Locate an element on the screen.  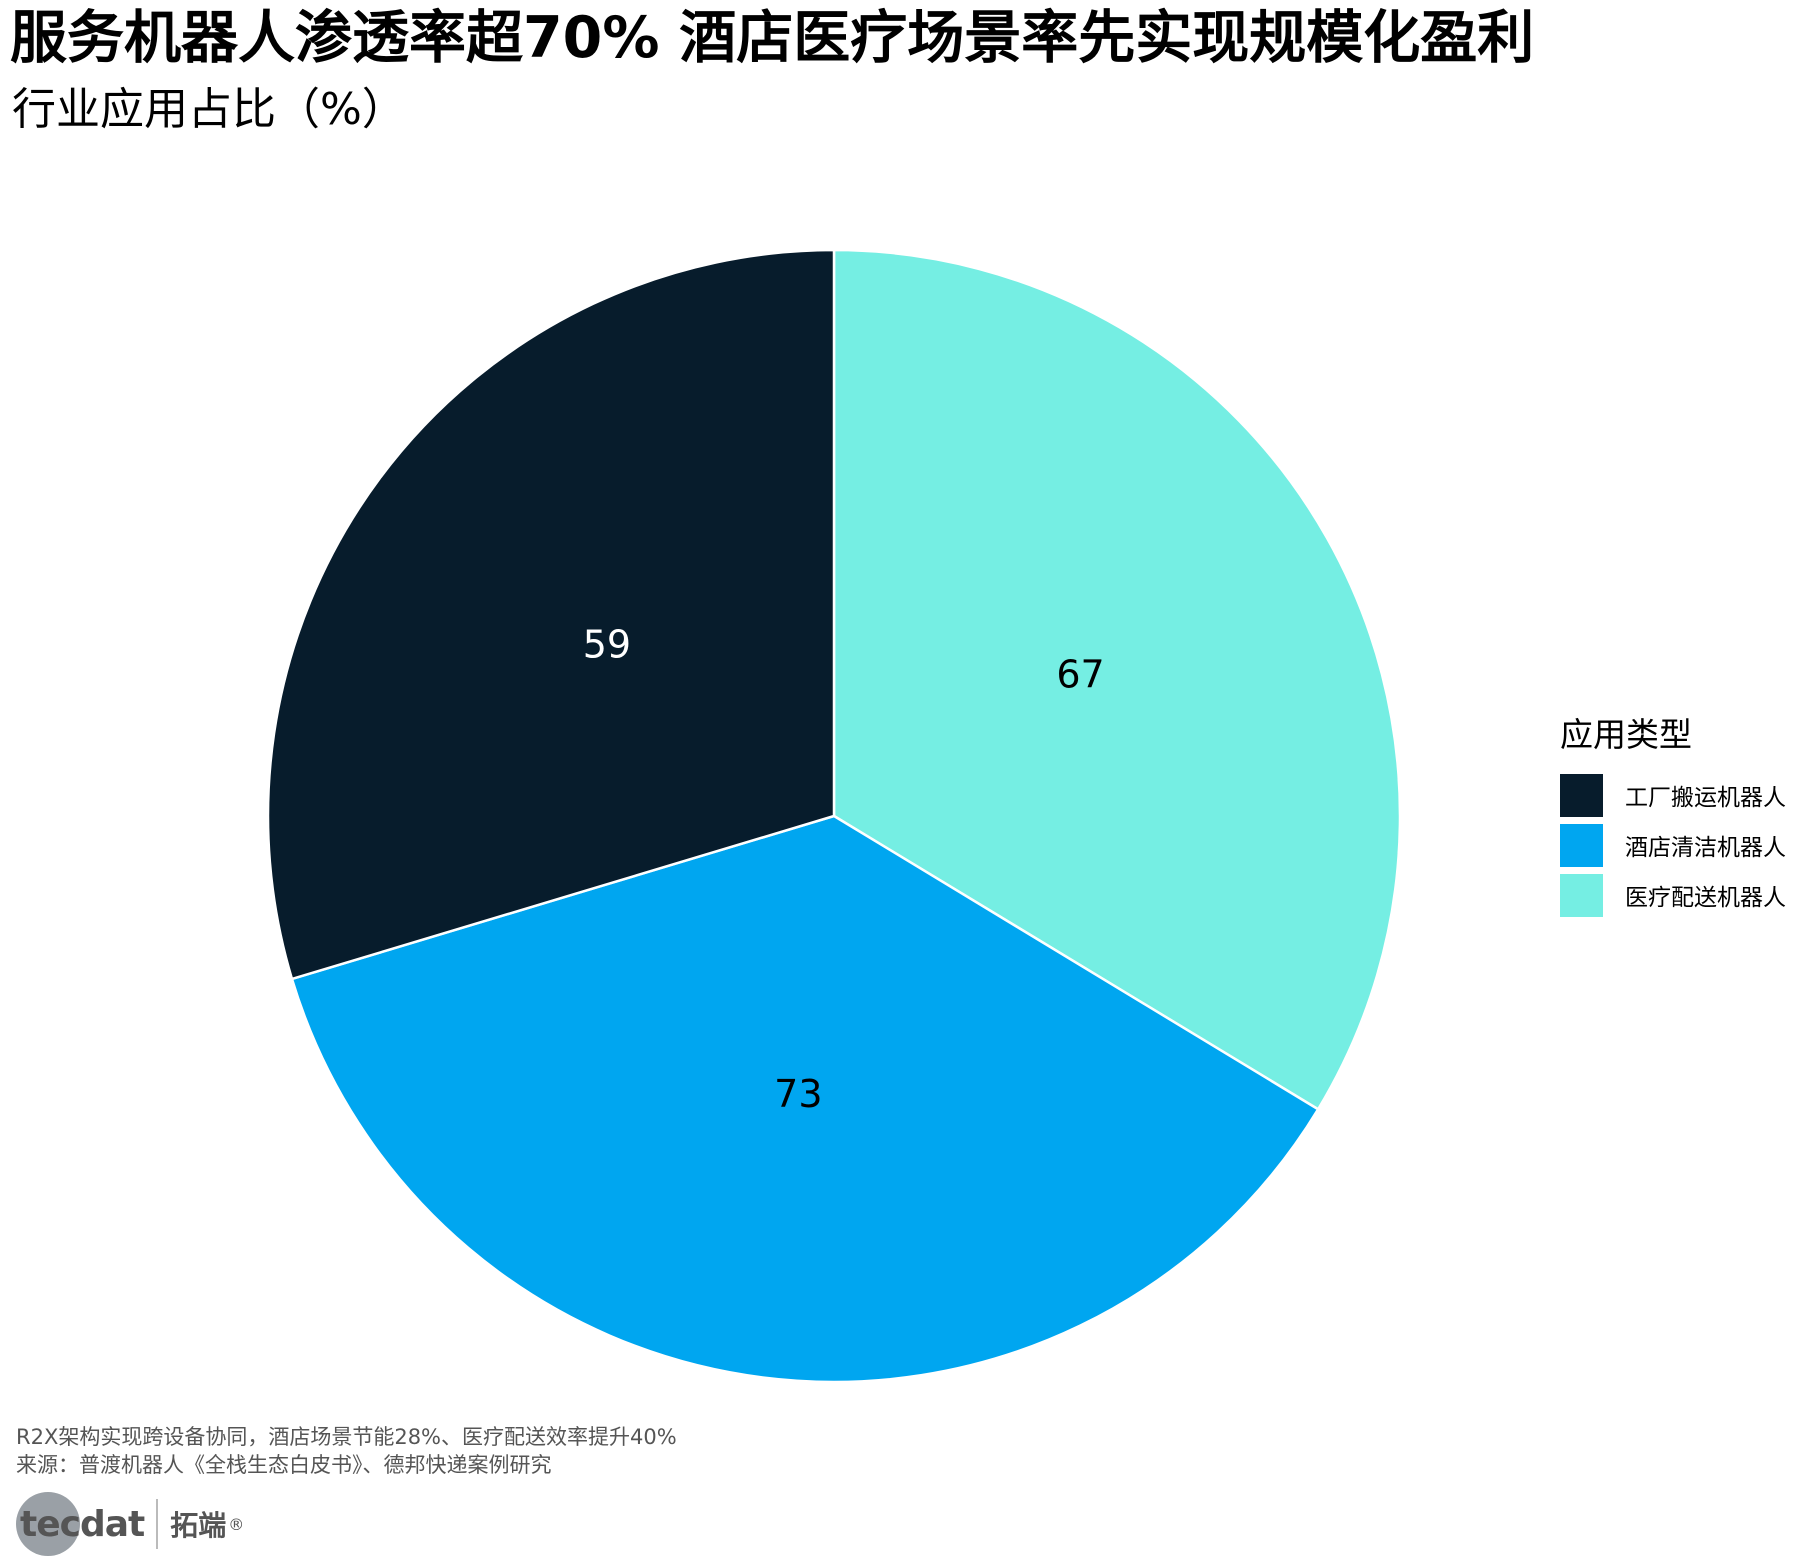
legend-item-hotel: 酒店清洁机器人 is located at coordinates (1685, 845).